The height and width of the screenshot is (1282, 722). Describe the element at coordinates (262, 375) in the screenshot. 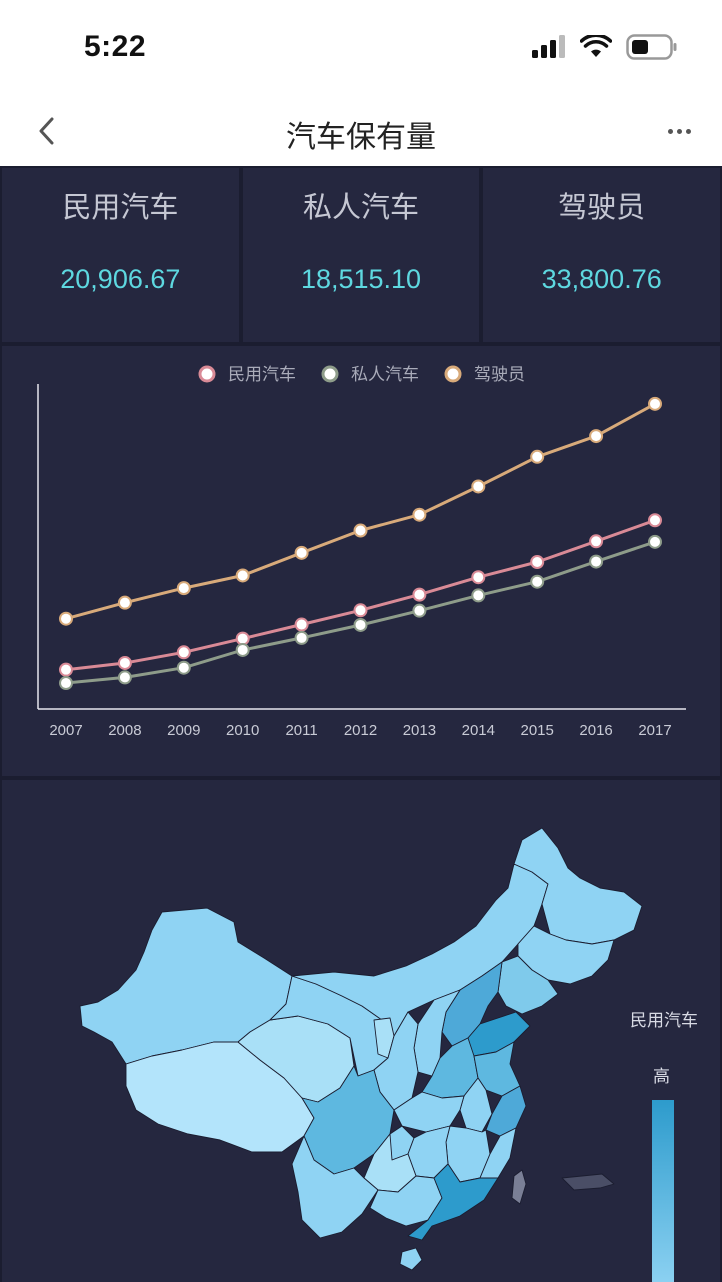

I see `legend-label: 民用汽车` at that location.